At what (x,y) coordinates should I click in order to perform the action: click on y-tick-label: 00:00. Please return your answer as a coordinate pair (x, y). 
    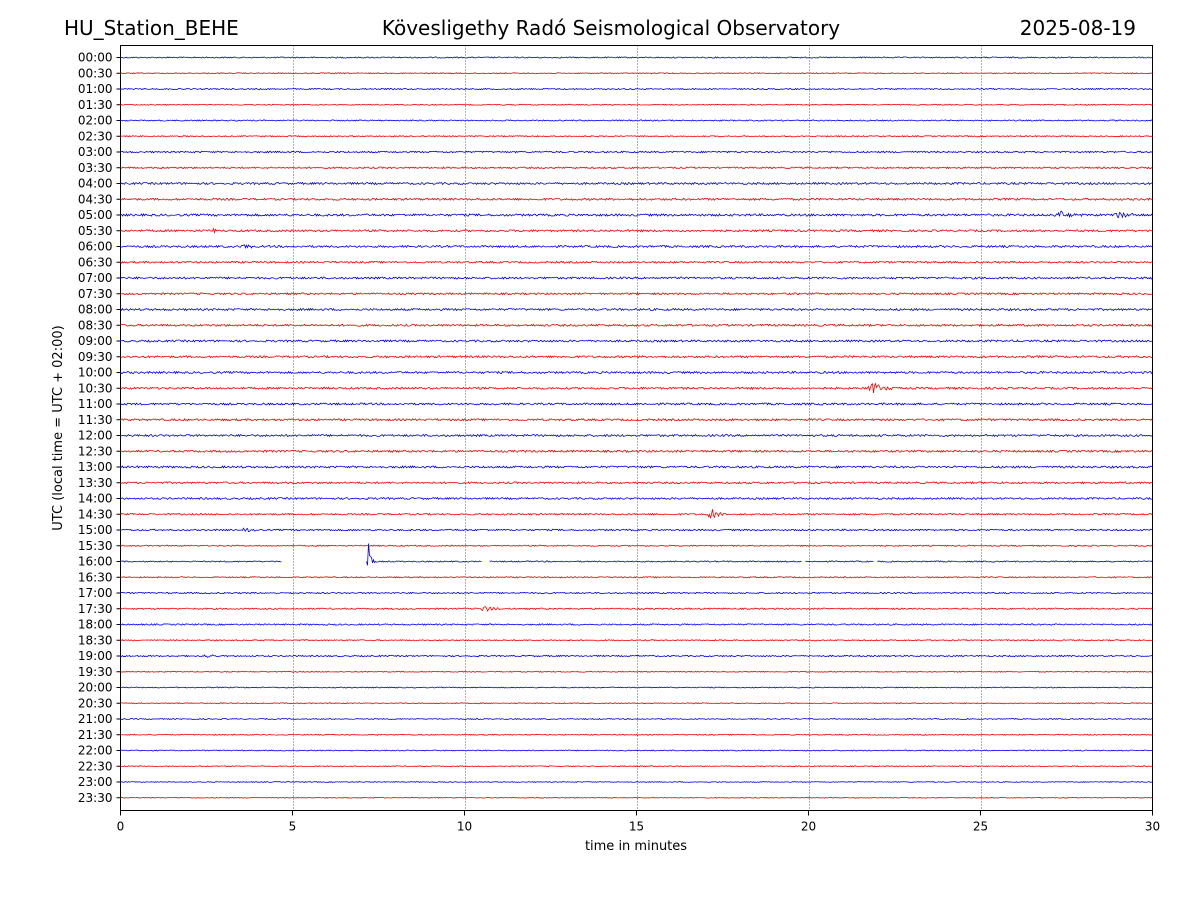
    Looking at the image, I should click on (95, 58).